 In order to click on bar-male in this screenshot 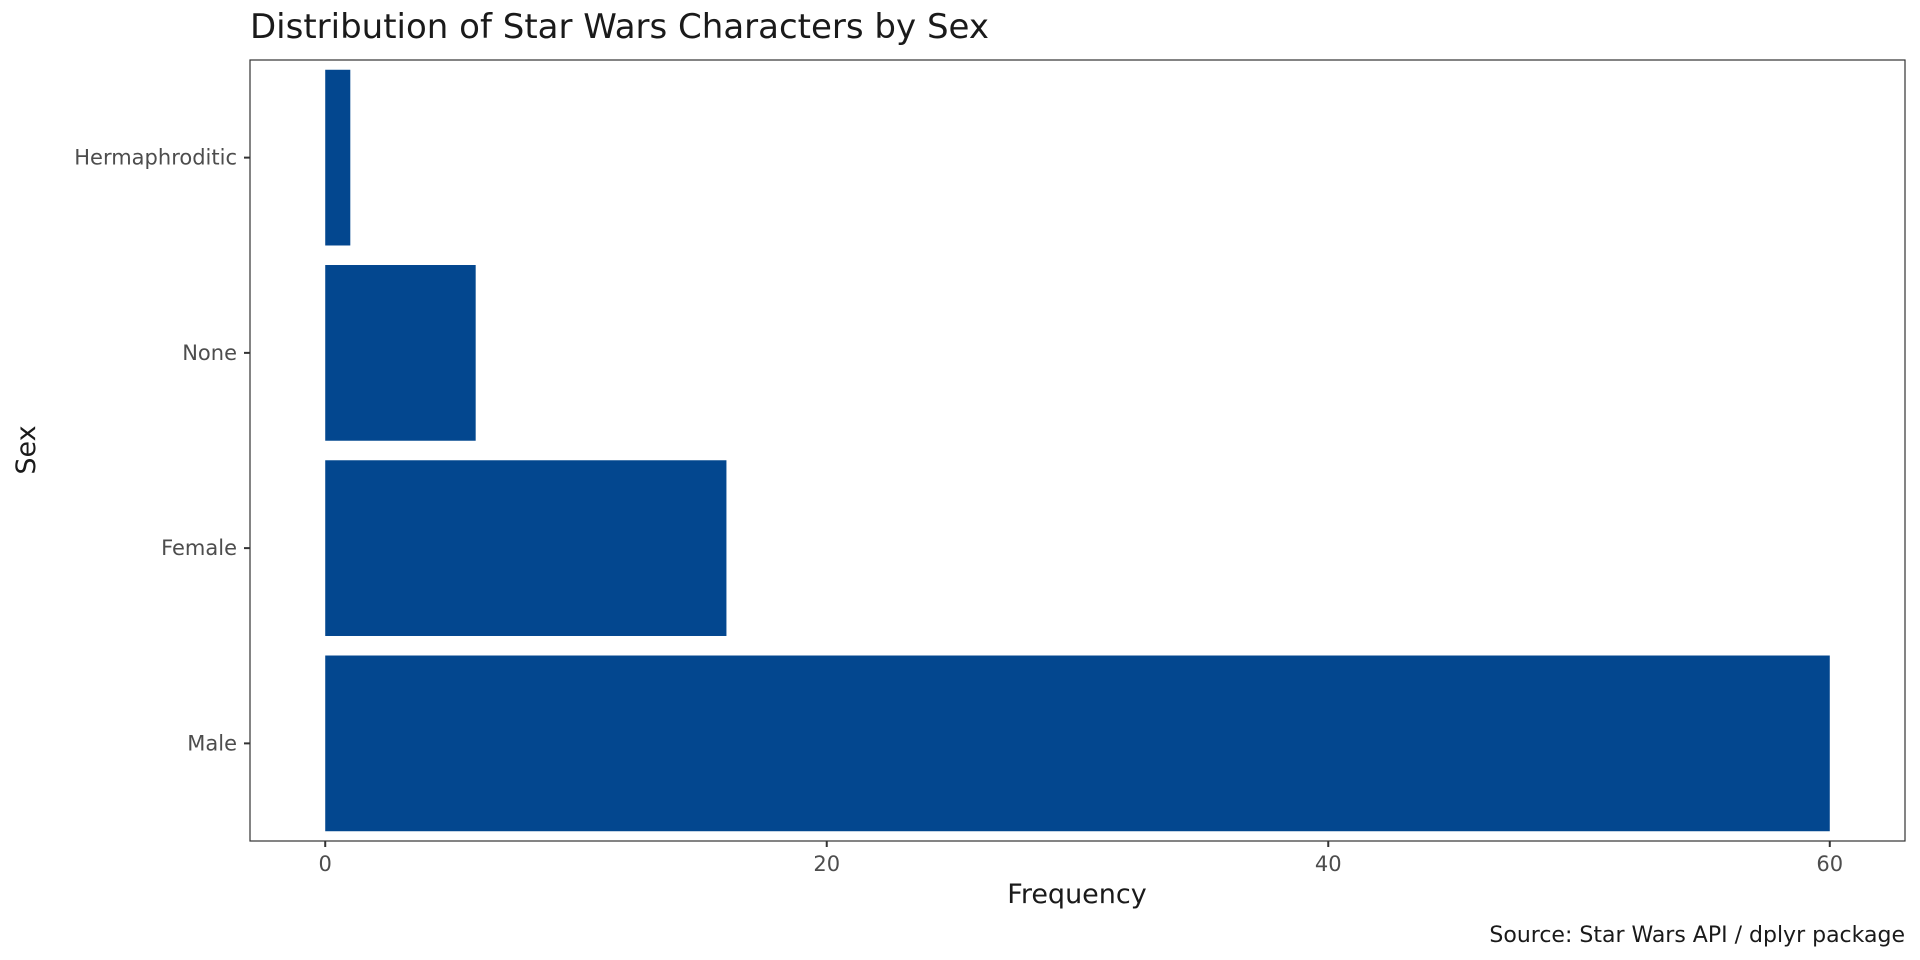, I will do `click(1077, 743)`.